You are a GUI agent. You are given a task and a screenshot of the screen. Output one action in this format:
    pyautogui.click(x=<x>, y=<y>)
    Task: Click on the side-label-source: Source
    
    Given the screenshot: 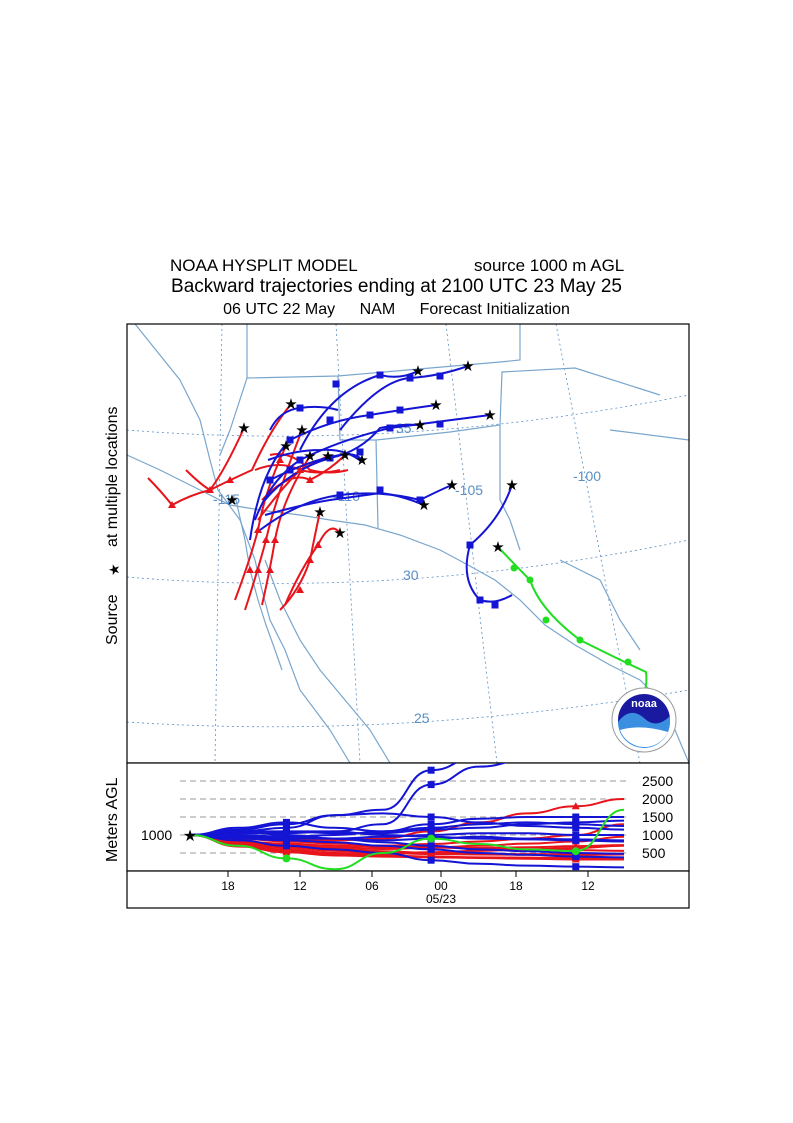 What is the action you would take?
    pyautogui.click(x=112, y=619)
    